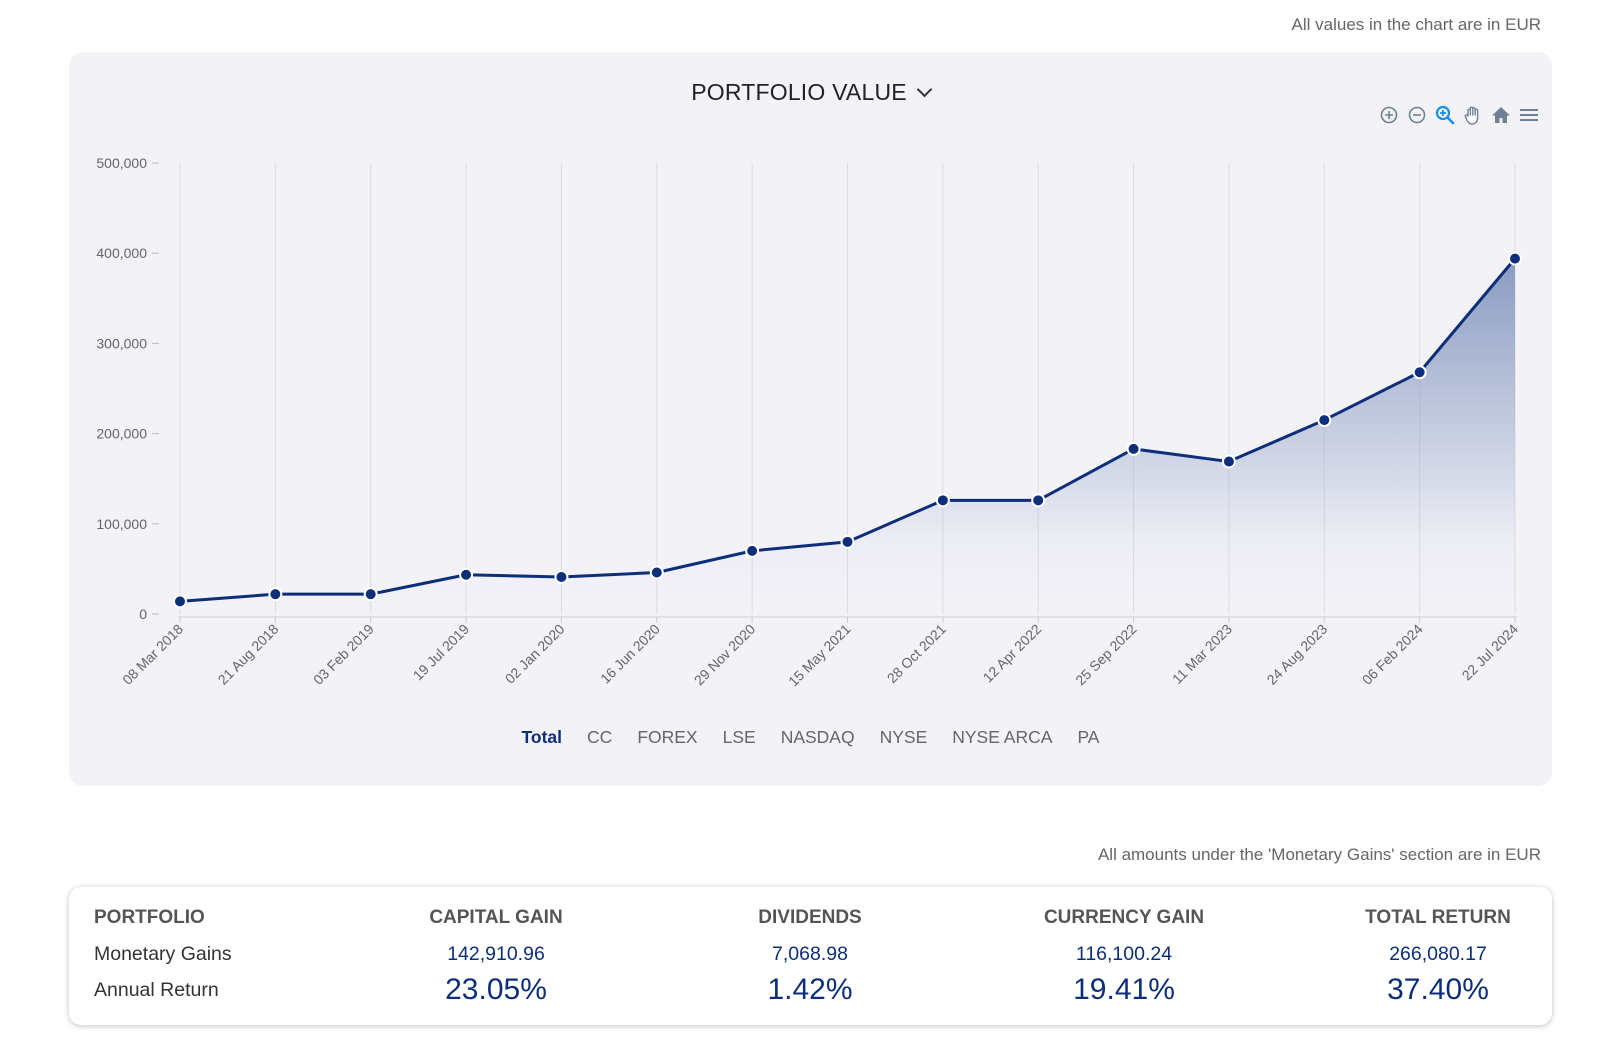  I want to click on x-tick-label: 22 Jul 2024, so click(1490, 652).